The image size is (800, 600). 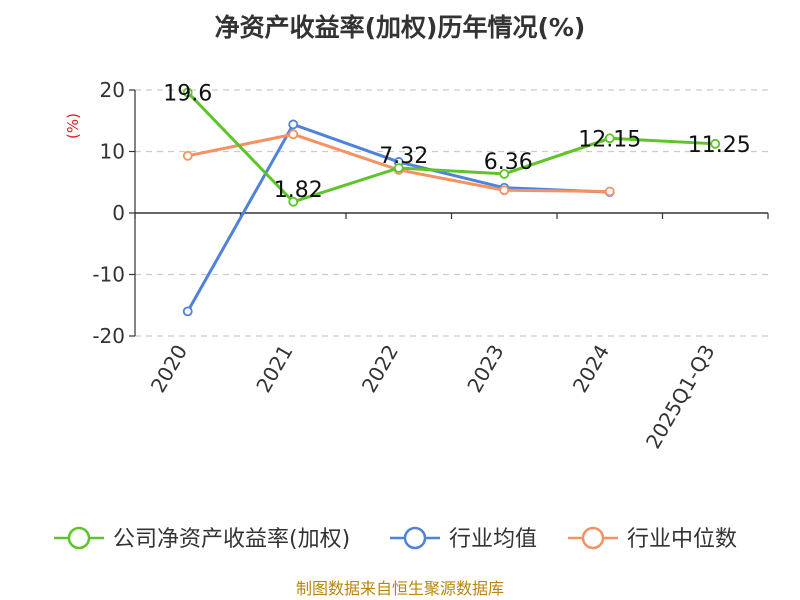 I want to click on source-note: 制图数据来自恒生聚源数据库, so click(x=400, y=588).